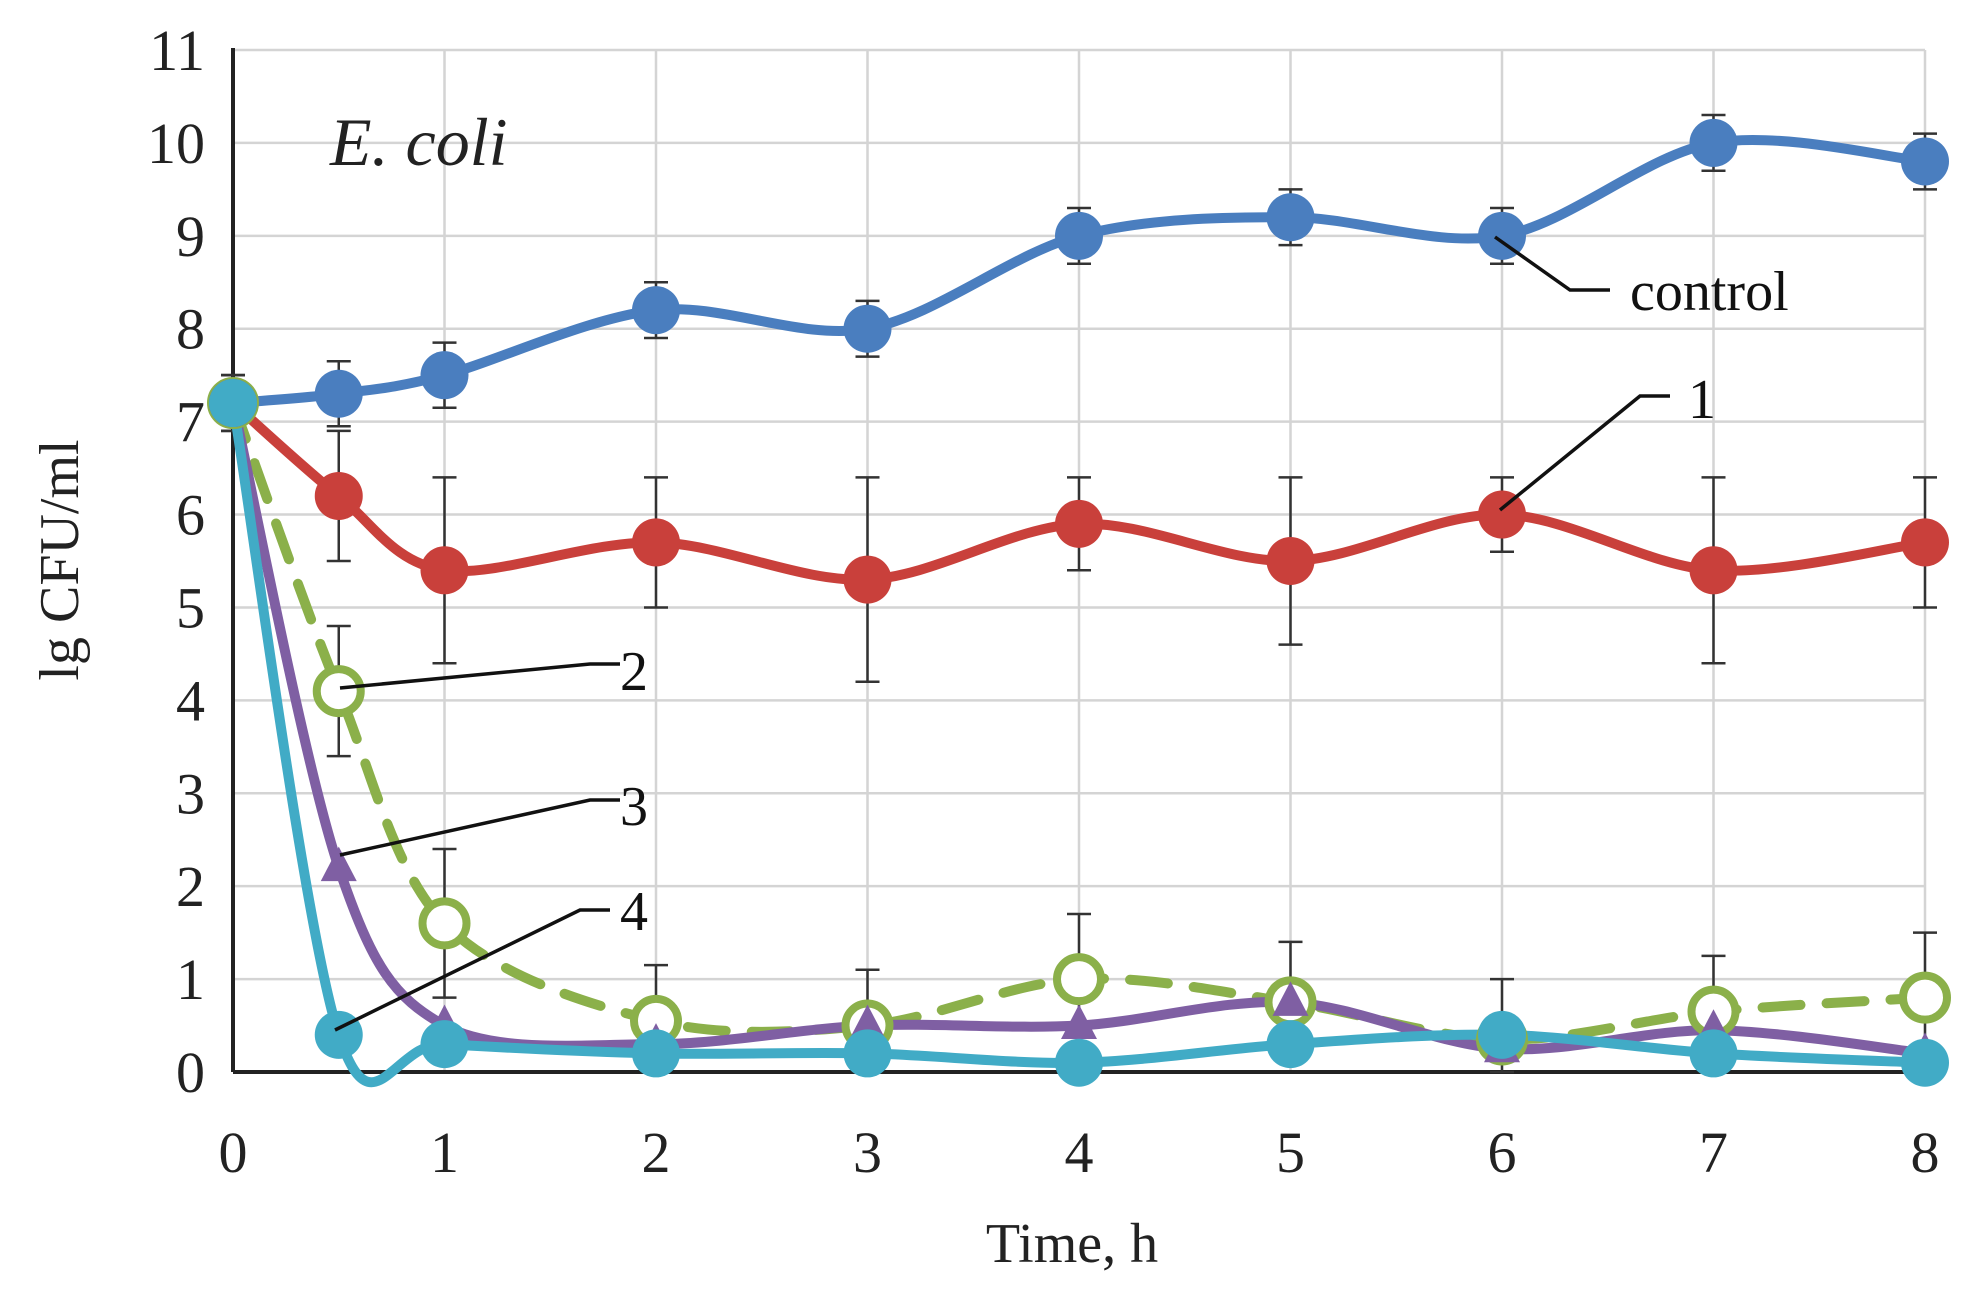 The image size is (1977, 1297). What do you see at coordinates (1502, 1152) in the screenshot?
I see `x-tick-label: 6` at bounding box center [1502, 1152].